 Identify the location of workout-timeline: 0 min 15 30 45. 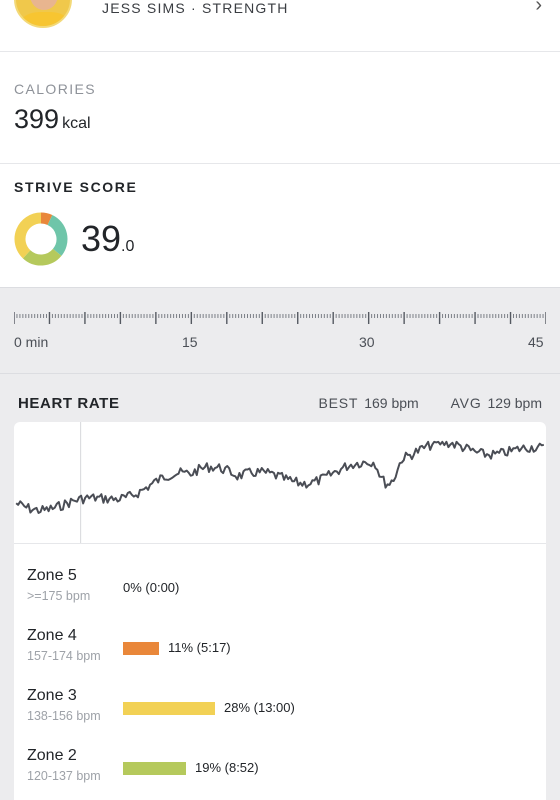
(280, 331).